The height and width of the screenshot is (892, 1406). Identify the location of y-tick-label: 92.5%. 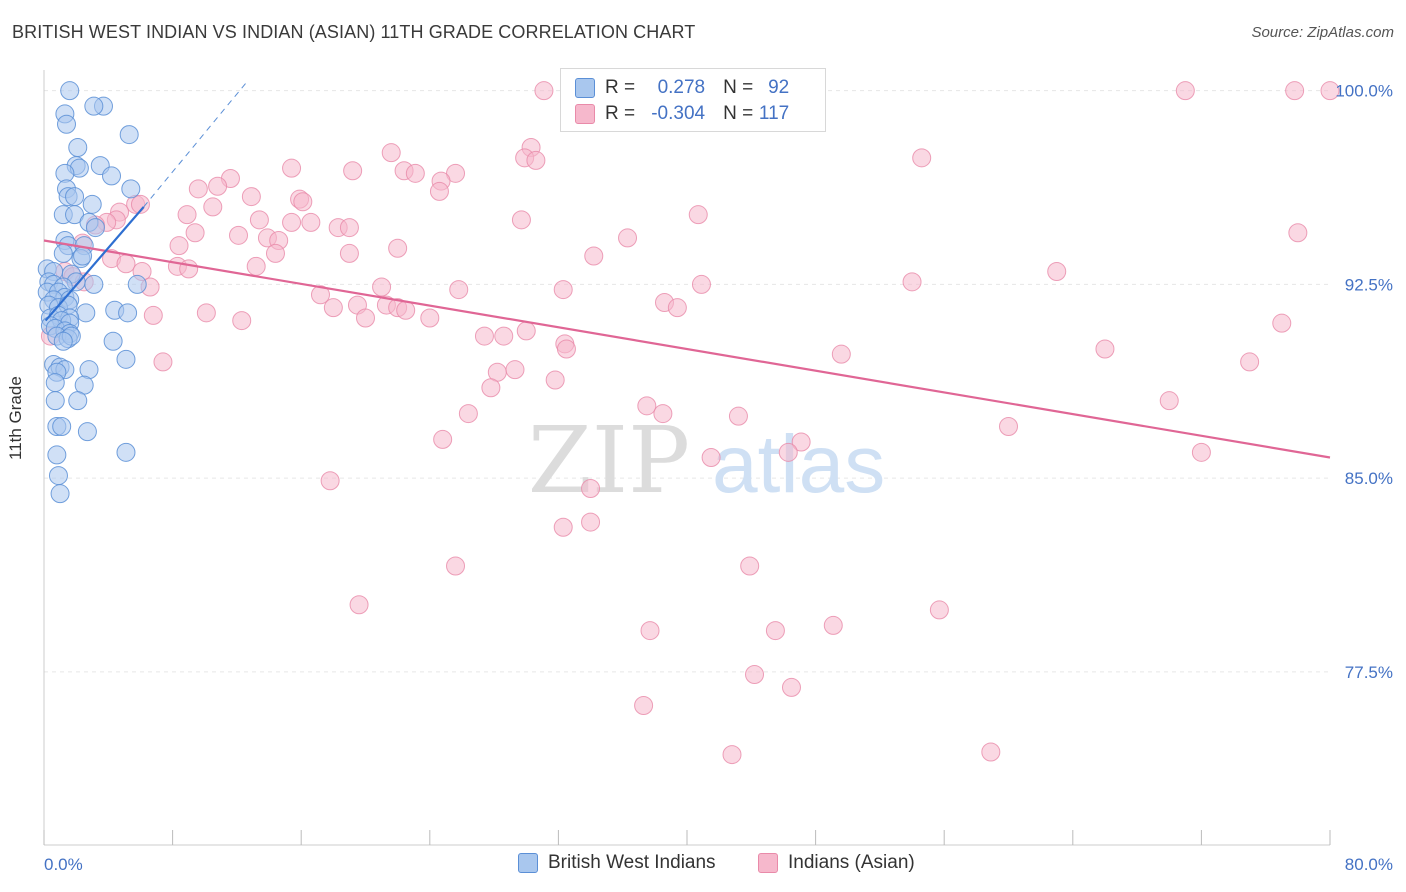
(1369, 284).